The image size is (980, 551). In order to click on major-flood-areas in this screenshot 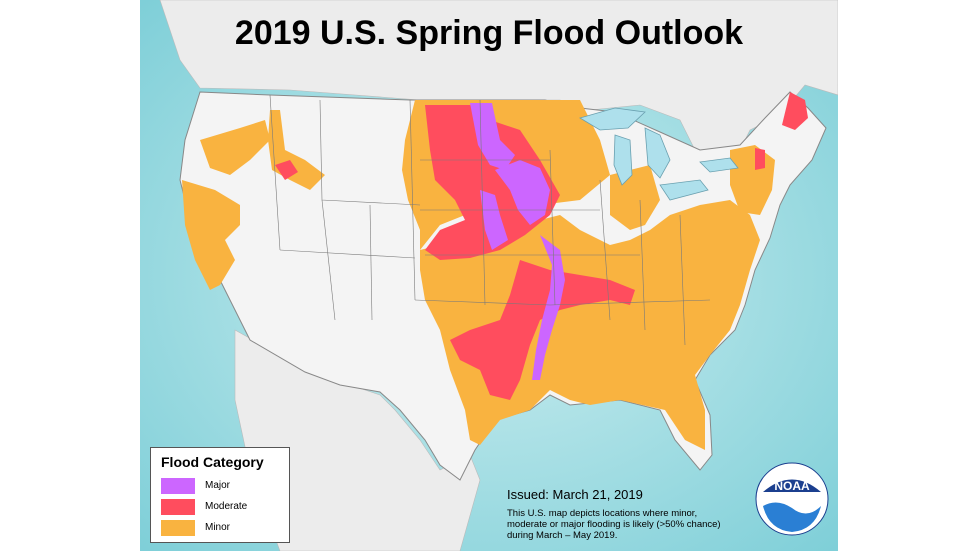, I will do `click(517, 241)`.